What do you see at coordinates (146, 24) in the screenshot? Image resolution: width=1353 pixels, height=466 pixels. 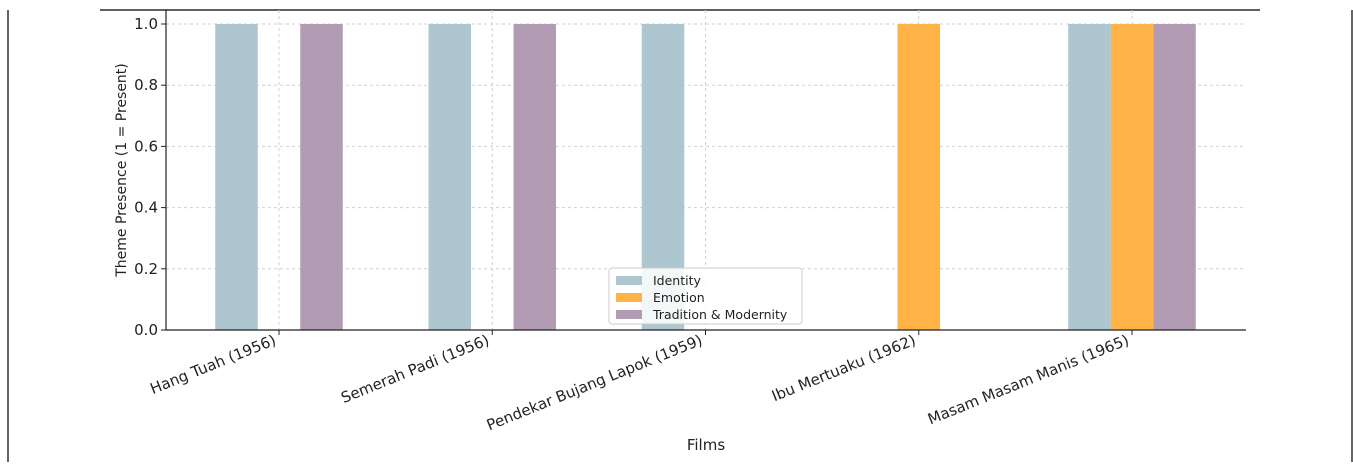 I see `y-tick-label: 1.0` at bounding box center [146, 24].